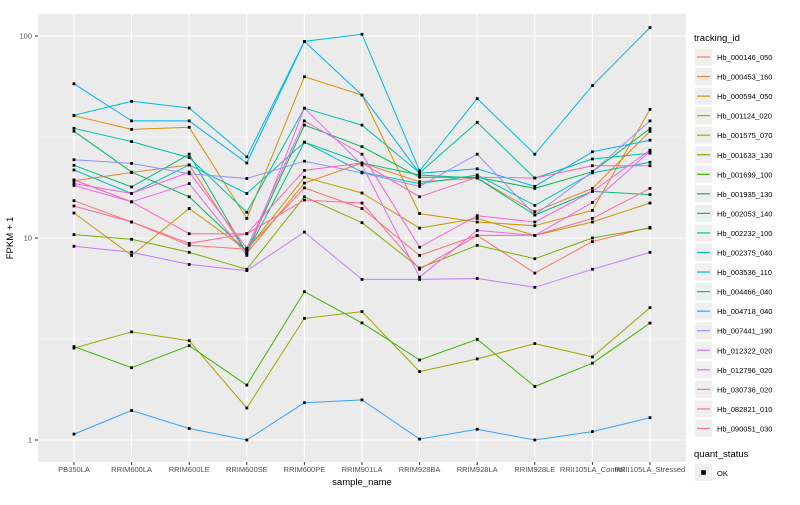 The width and height of the screenshot is (800, 505). Describe the element at coordinates (30, 440) in the screenshot. I see `y-tick-label: 1` at that location.